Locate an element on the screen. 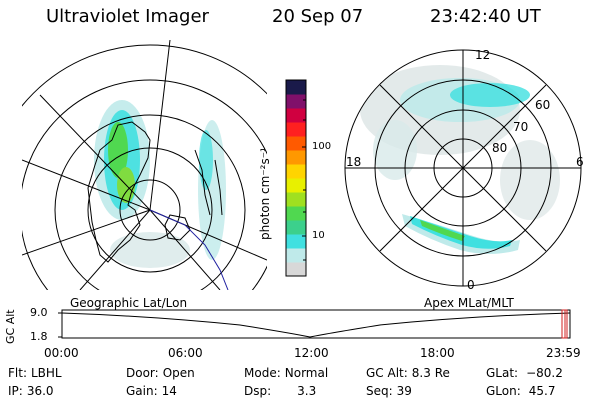 This screenshot has height=400, width=600. altitude-curve is located at coordinates (316, 325).